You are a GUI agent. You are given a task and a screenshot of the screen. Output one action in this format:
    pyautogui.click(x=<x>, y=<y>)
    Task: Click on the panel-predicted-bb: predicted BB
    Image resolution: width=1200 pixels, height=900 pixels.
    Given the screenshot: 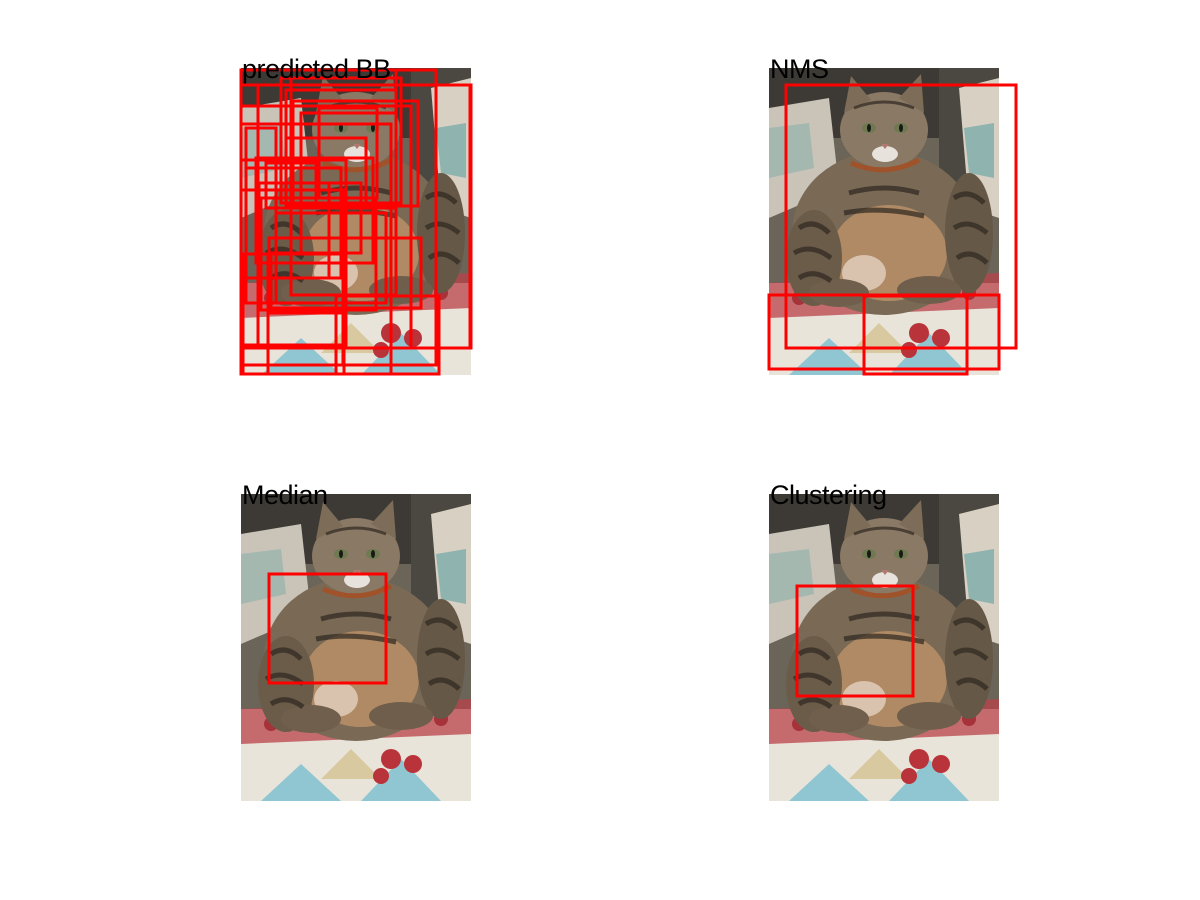 What is the action you would take?
    pyautogui.click(x=356, y=215)
    